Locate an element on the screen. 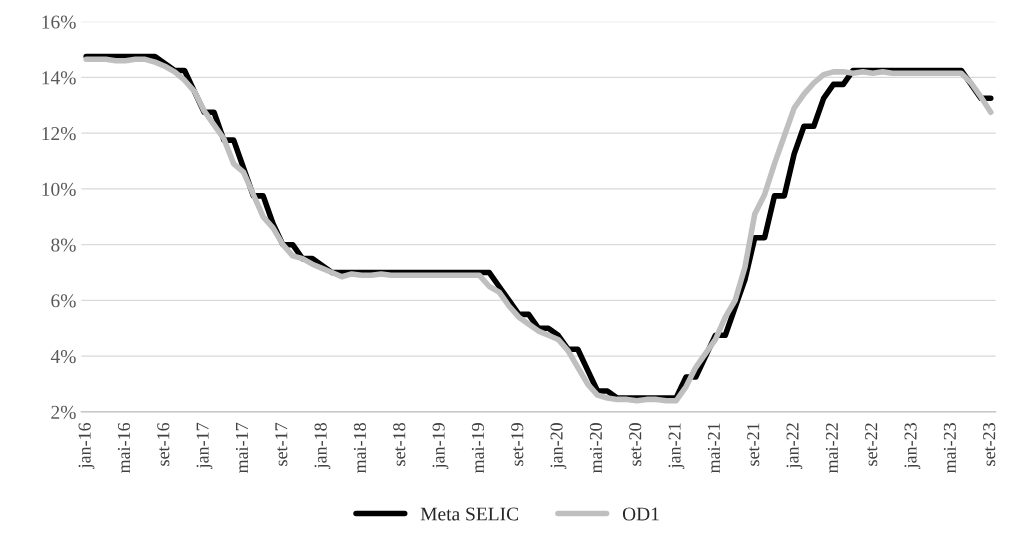 This screenshot has width=1016, height=542. x-tick-label: mai-19 is located at coordinates (478, 448).